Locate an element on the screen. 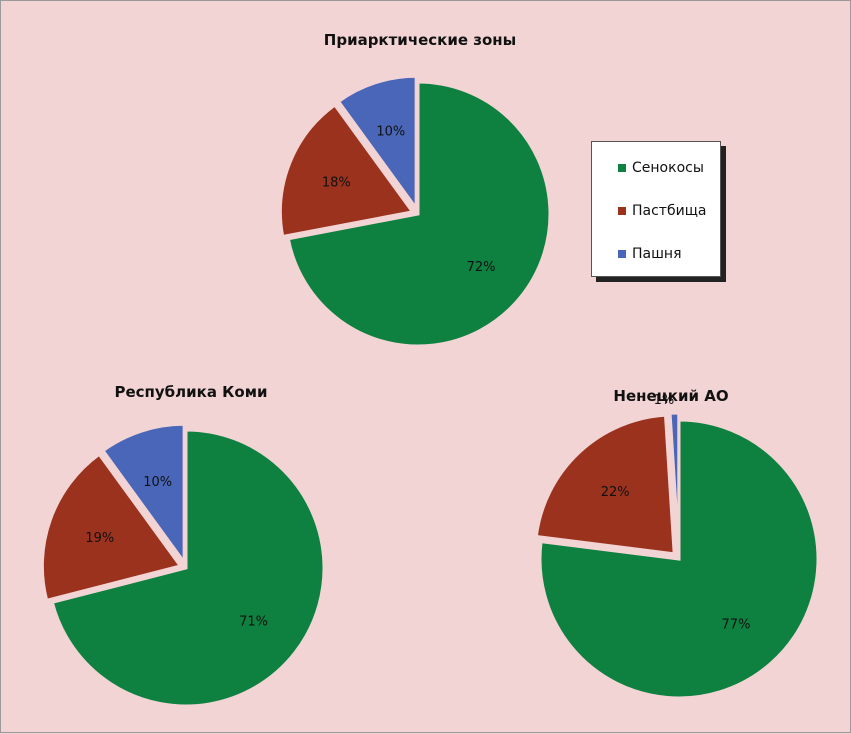  slice-label-arctic-hay: 72% is located at coordinates (481, 267).